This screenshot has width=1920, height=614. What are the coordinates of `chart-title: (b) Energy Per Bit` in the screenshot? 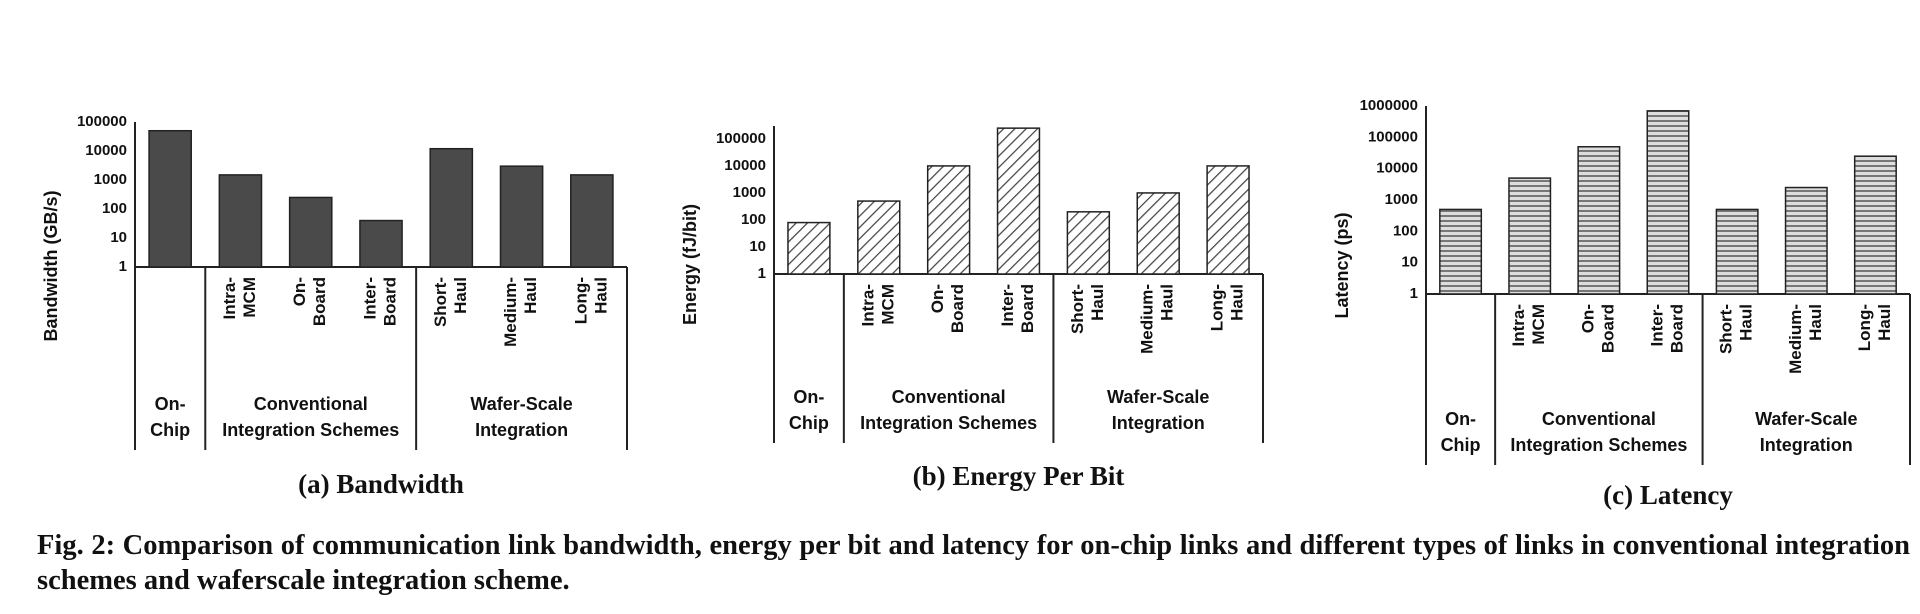 It's located at (1019, 476).